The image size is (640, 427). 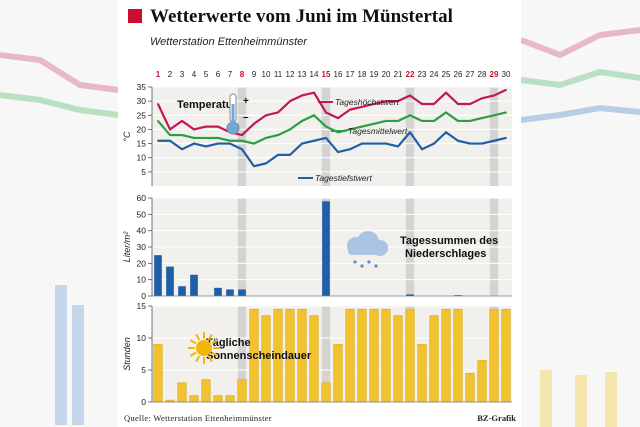 What do you see at coordinates (367, 249) in the screenshot?
I see `rain-cloud-icon` at bounding box center [367, 249].